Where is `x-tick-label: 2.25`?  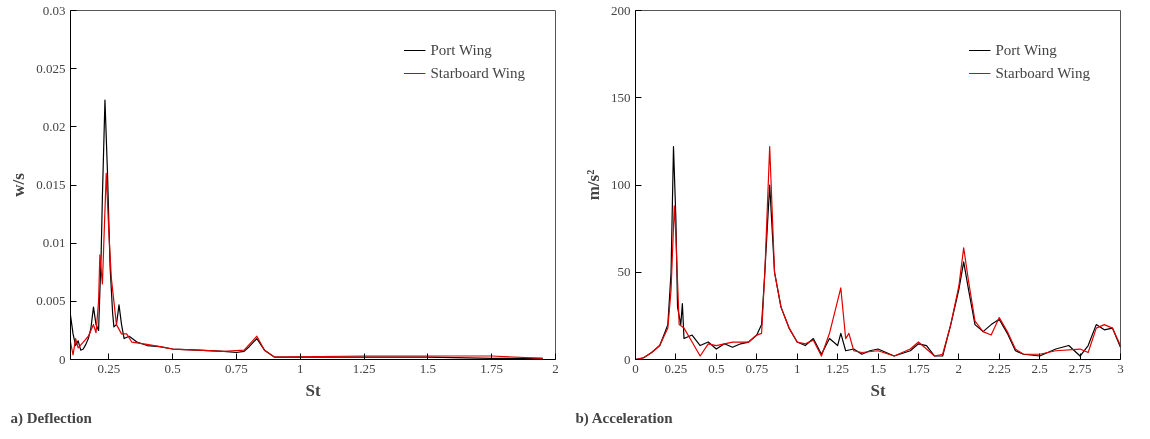
x-tick-label: 2.25 is located at coordinates (999, 368).